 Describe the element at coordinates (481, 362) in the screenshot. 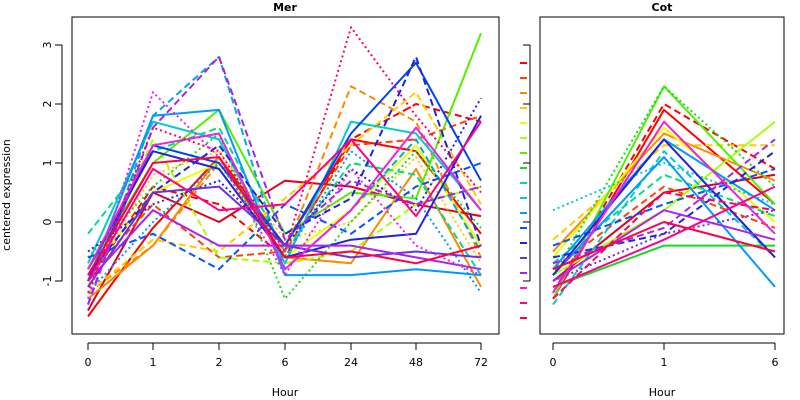

I see `x-tick-label-mer: 72` at that location.